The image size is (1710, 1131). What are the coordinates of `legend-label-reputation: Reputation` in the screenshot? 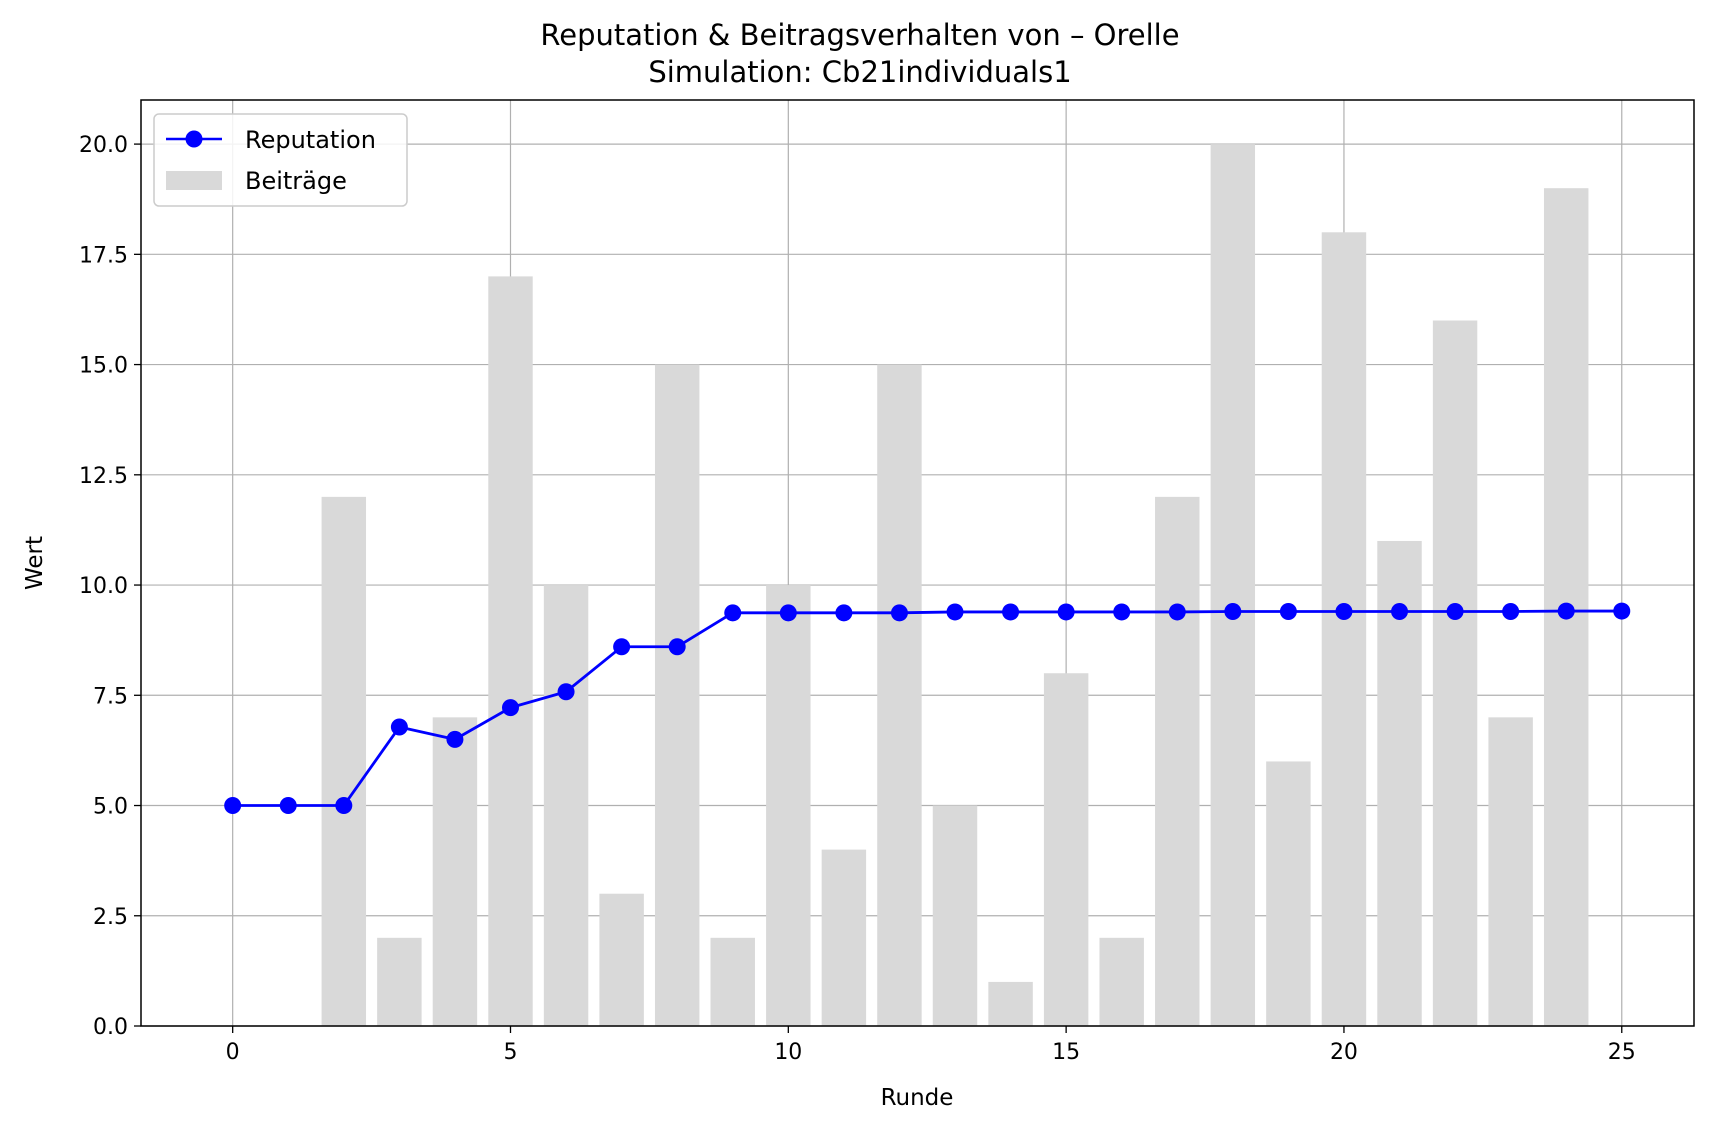 It's located at (310, 140).